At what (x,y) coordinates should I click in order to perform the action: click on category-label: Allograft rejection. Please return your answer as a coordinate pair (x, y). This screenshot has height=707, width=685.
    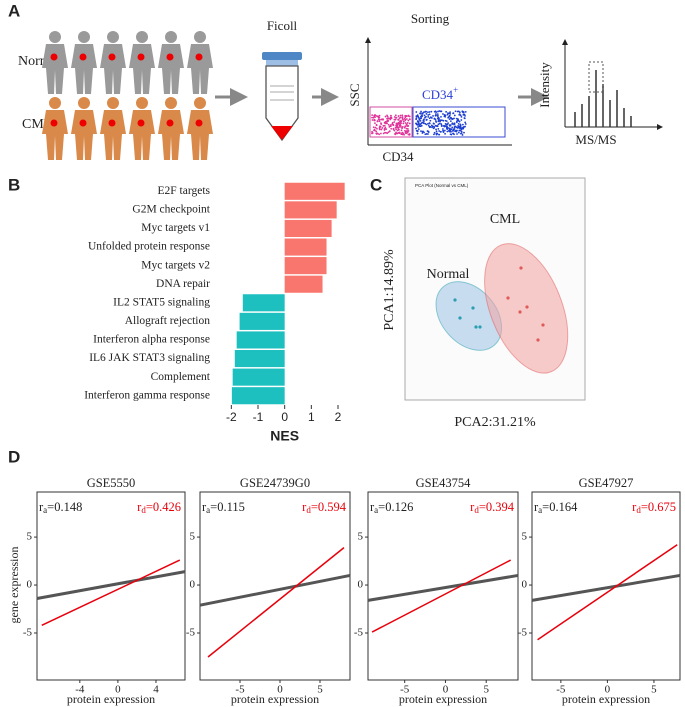
    Looking at the image, I should click on (168, 321).